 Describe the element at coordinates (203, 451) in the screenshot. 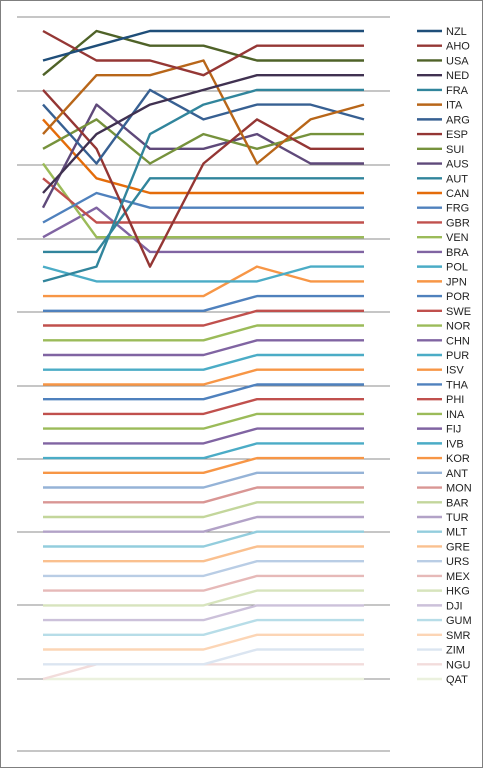

I see `series-line-ivb` at that location.